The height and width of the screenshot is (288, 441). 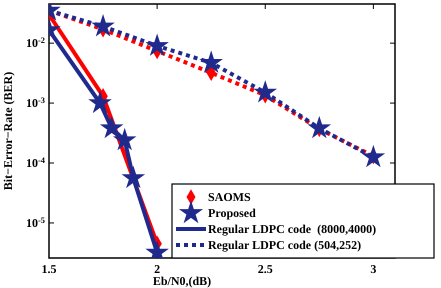 I want to click on legend-label: Regular LDPC code (504,252), so click(x=285, y=245).